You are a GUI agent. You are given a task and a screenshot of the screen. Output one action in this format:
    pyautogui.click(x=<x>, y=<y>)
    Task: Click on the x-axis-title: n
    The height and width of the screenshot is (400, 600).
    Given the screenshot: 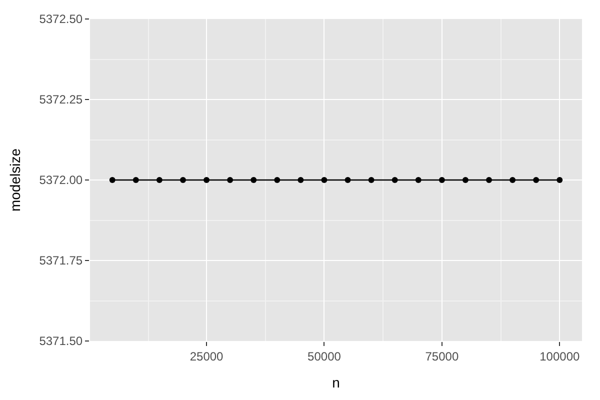 What is the action you would take?
    pyautogui.click(x=336, y=382)
    